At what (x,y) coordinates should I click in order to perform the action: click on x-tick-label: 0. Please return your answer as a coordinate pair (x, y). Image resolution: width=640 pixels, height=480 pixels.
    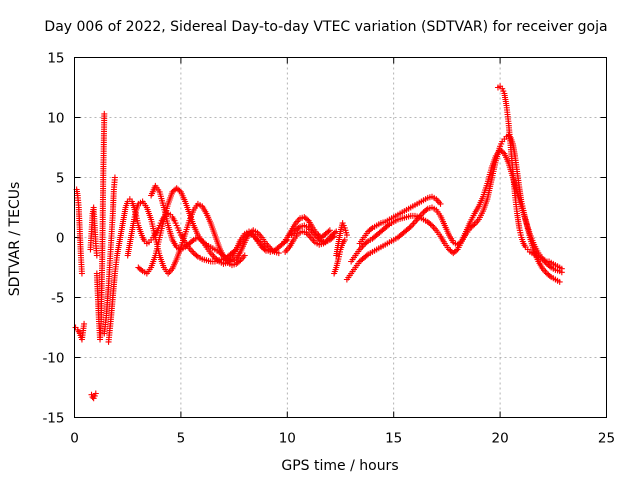
    Looking at the image, I should click on (74, 439).